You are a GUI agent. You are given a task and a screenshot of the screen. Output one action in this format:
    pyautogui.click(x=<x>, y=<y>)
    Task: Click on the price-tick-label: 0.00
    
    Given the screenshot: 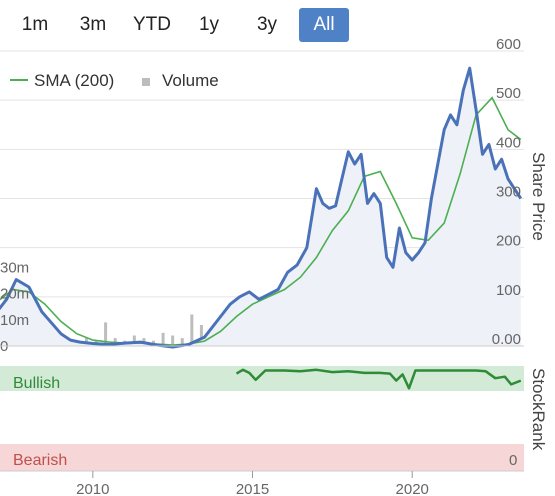 What is the action you would take?
    pyautogui.click(x=506, y=339)
    